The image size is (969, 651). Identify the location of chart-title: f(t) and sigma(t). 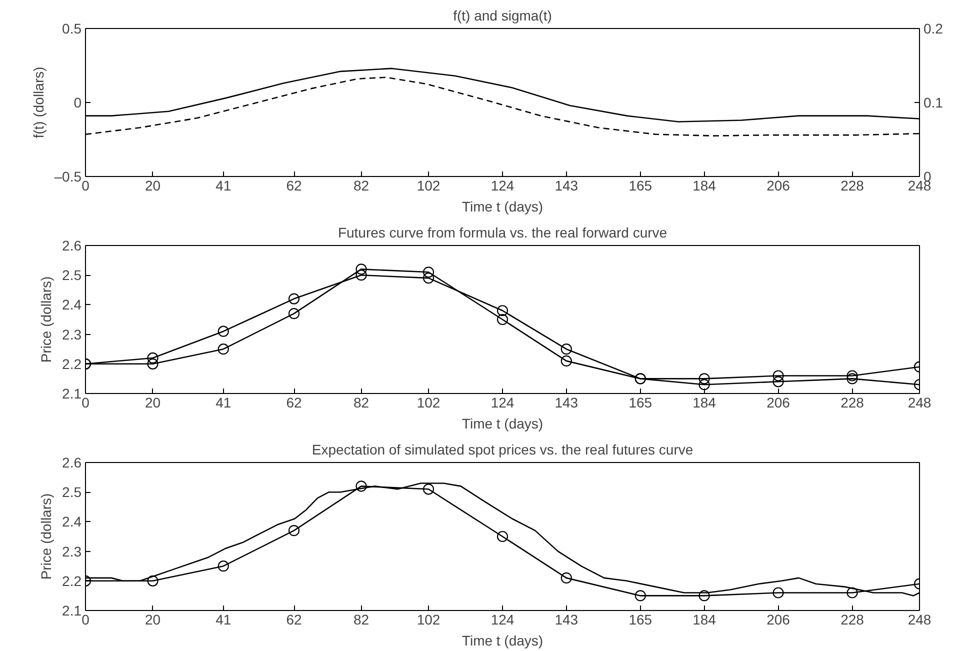
(502, 16).